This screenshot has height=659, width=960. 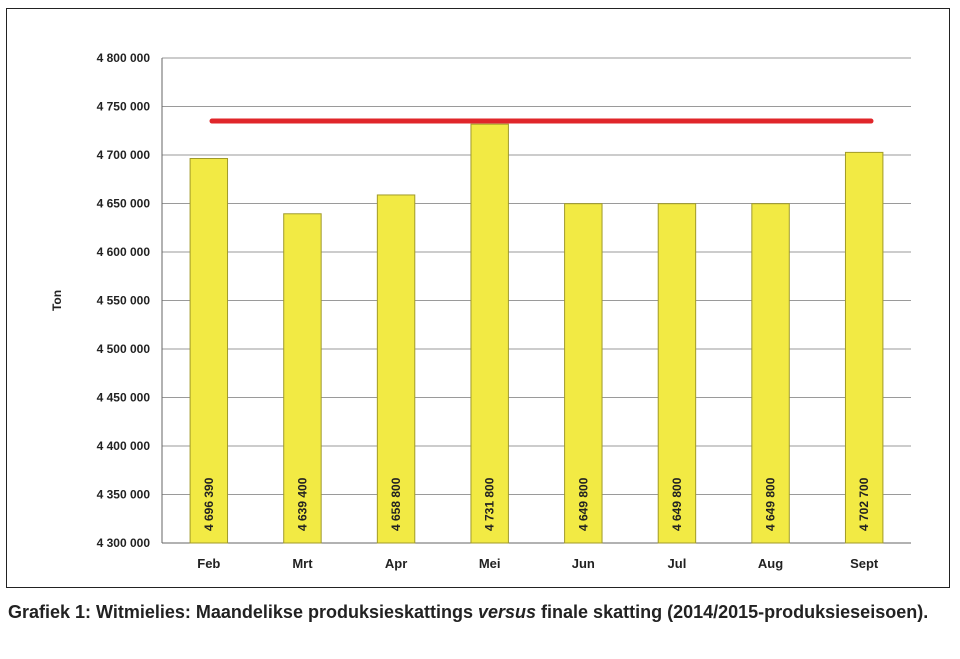 What do you see at coordinates (124, 301) in the screenshot?
I see `y-tick-label: 4 550 000` at bounding box center [124, 301].